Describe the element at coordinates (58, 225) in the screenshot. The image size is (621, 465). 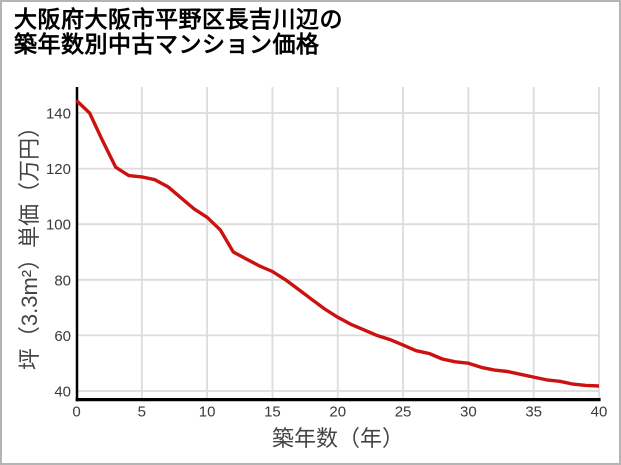
I see `y-tick-label: 100` at that location.